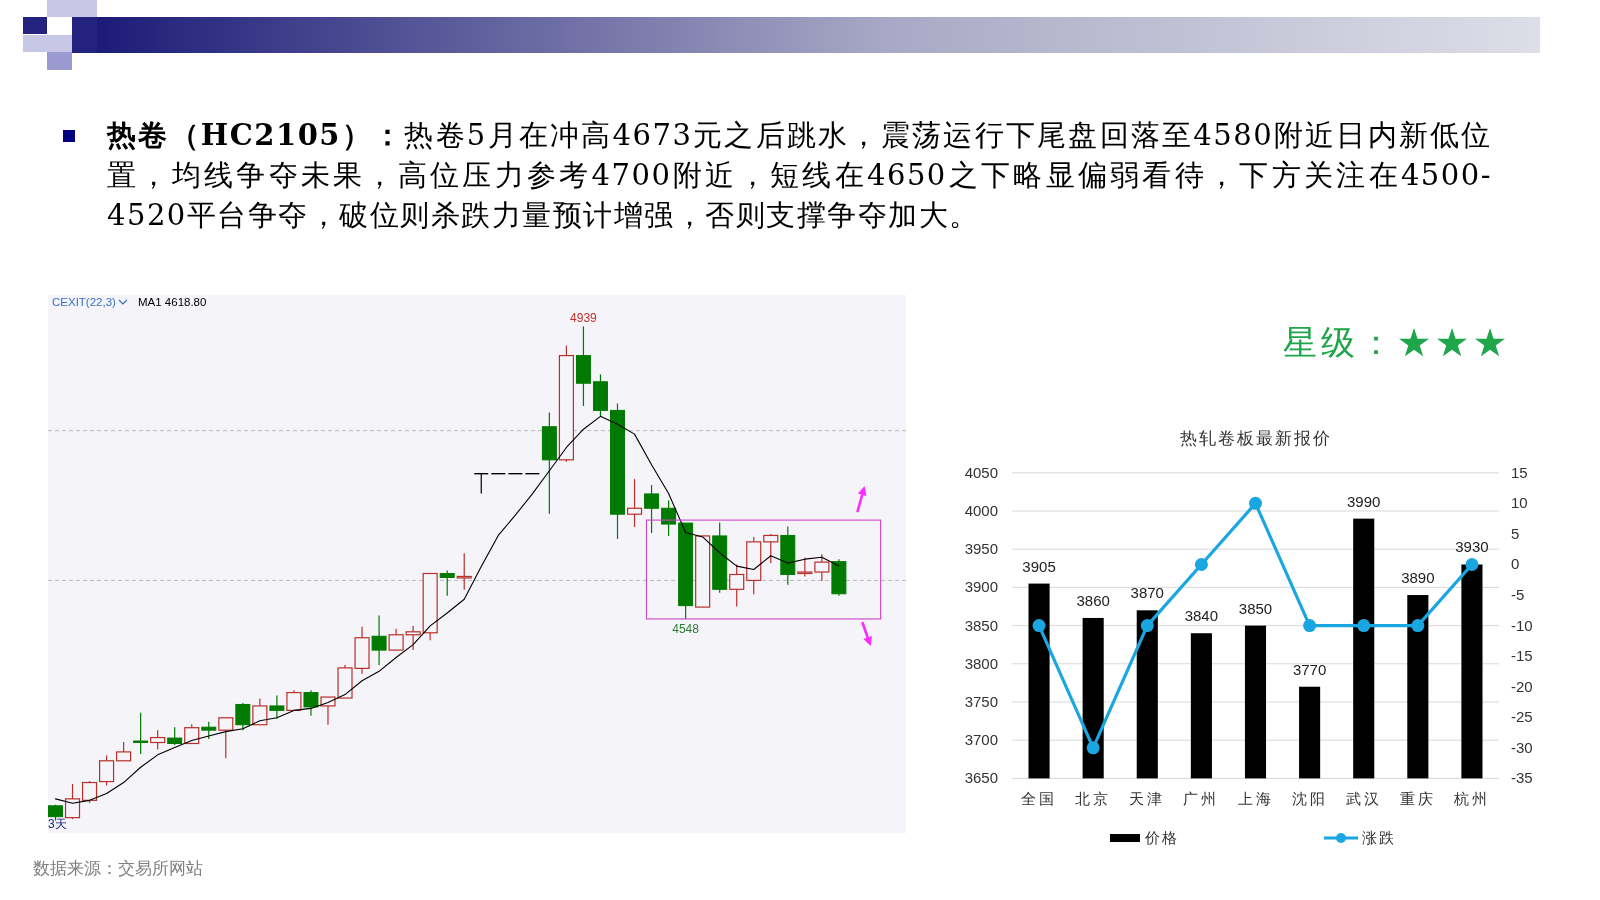 The image size is (1600, 900). What do you see at coordinates (1515, 564) in the screenshot?
I see `y2-tick-label: 0` at bounding box center [1515, 564].